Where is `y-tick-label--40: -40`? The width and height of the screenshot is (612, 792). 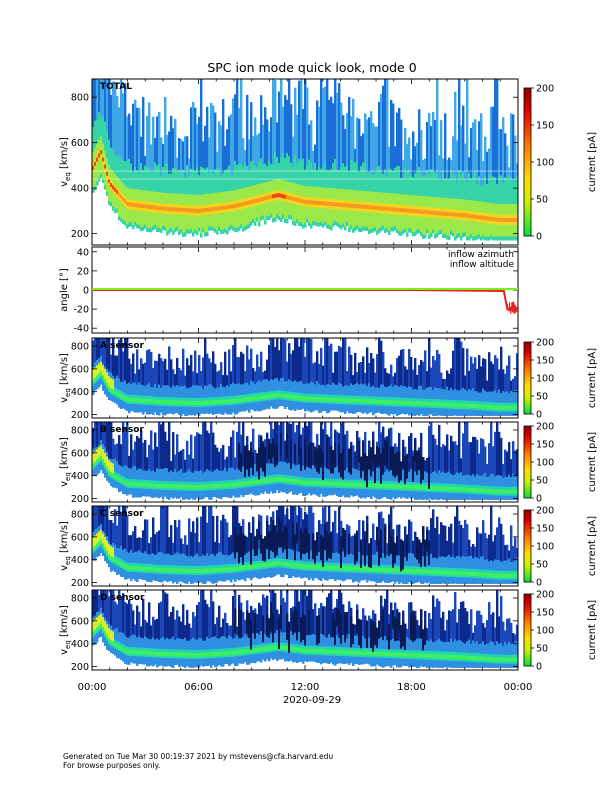
y-tick-label--40: -40 is located at coordinates (81, 329).